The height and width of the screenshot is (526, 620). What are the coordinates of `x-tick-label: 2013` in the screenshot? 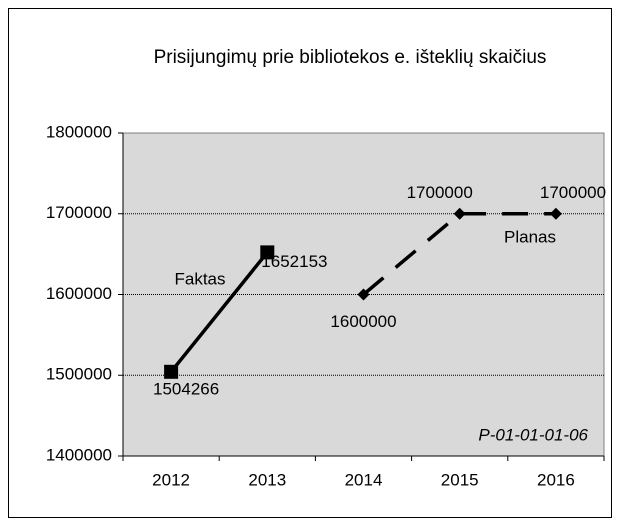 It's located at (267, 479).